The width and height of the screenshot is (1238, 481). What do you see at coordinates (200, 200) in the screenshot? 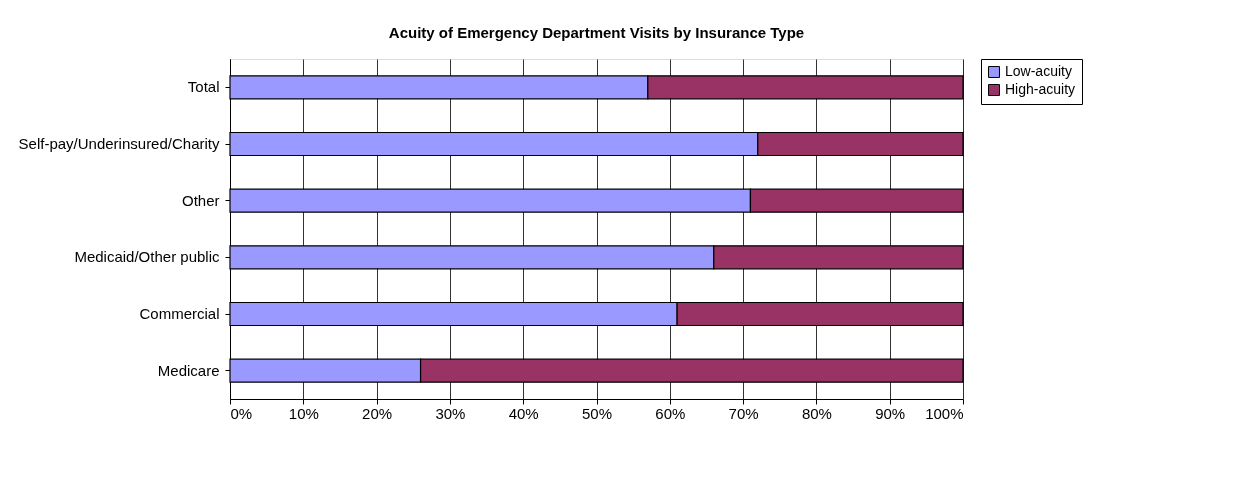
I see `y-tick-label: Other` at bounding box center [200, 200].